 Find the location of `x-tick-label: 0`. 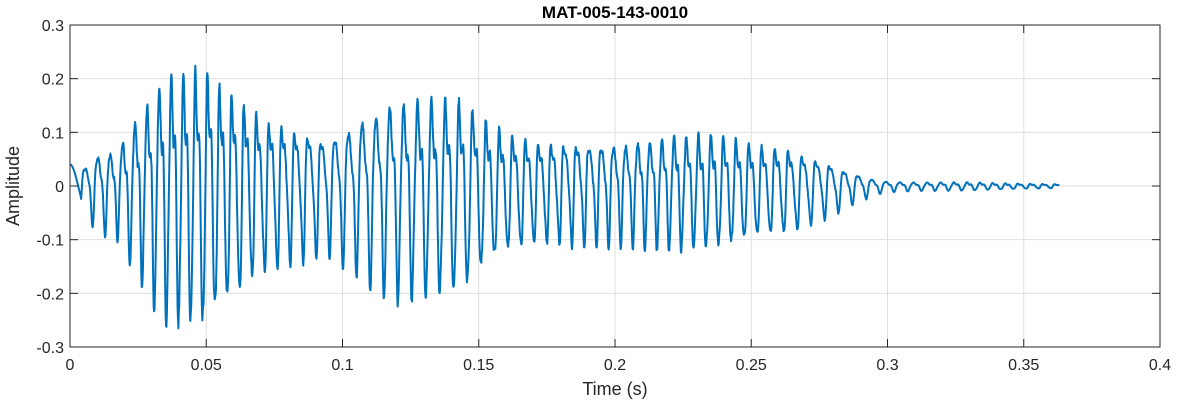

x-tick-label: 0 is located at coordinates (70, 365).